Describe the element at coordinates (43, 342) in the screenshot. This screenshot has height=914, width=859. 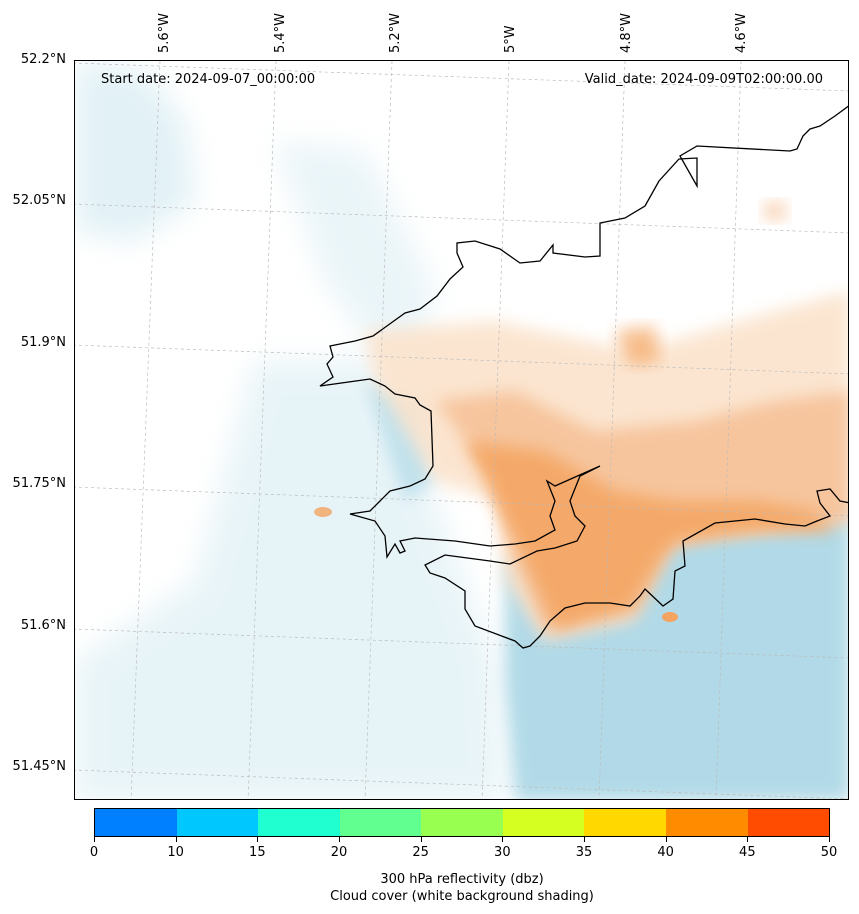
I see `lat-label-51-9: 51.9°N` at that location.